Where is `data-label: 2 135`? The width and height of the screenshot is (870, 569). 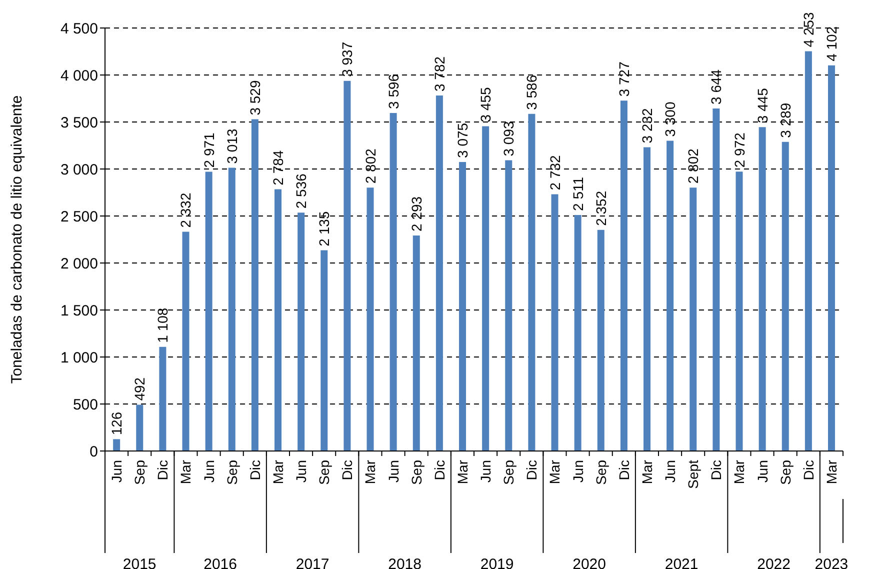 data-label: 2 135 is located at coordinates (324, 228).